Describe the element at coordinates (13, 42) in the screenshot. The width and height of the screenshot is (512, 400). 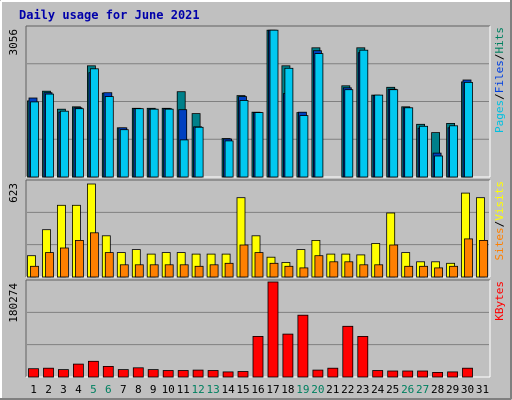
I see `y-max-label: 3056` at that location.